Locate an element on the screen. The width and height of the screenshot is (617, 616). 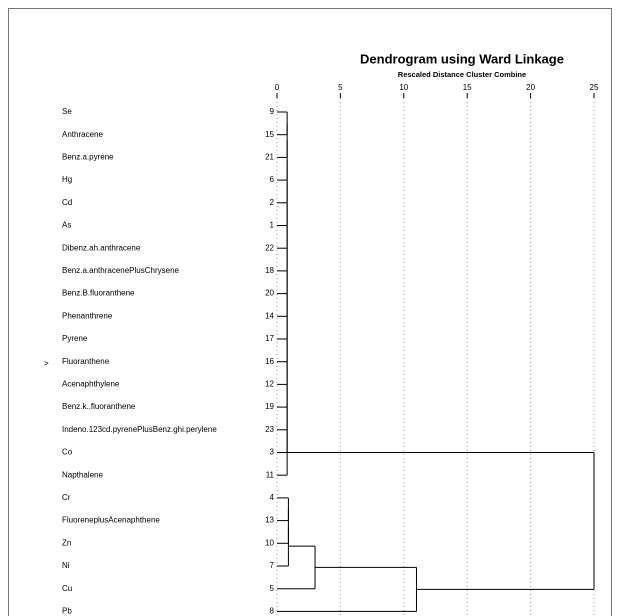
leaf-label: Cu is located at coordinates (67, 588).